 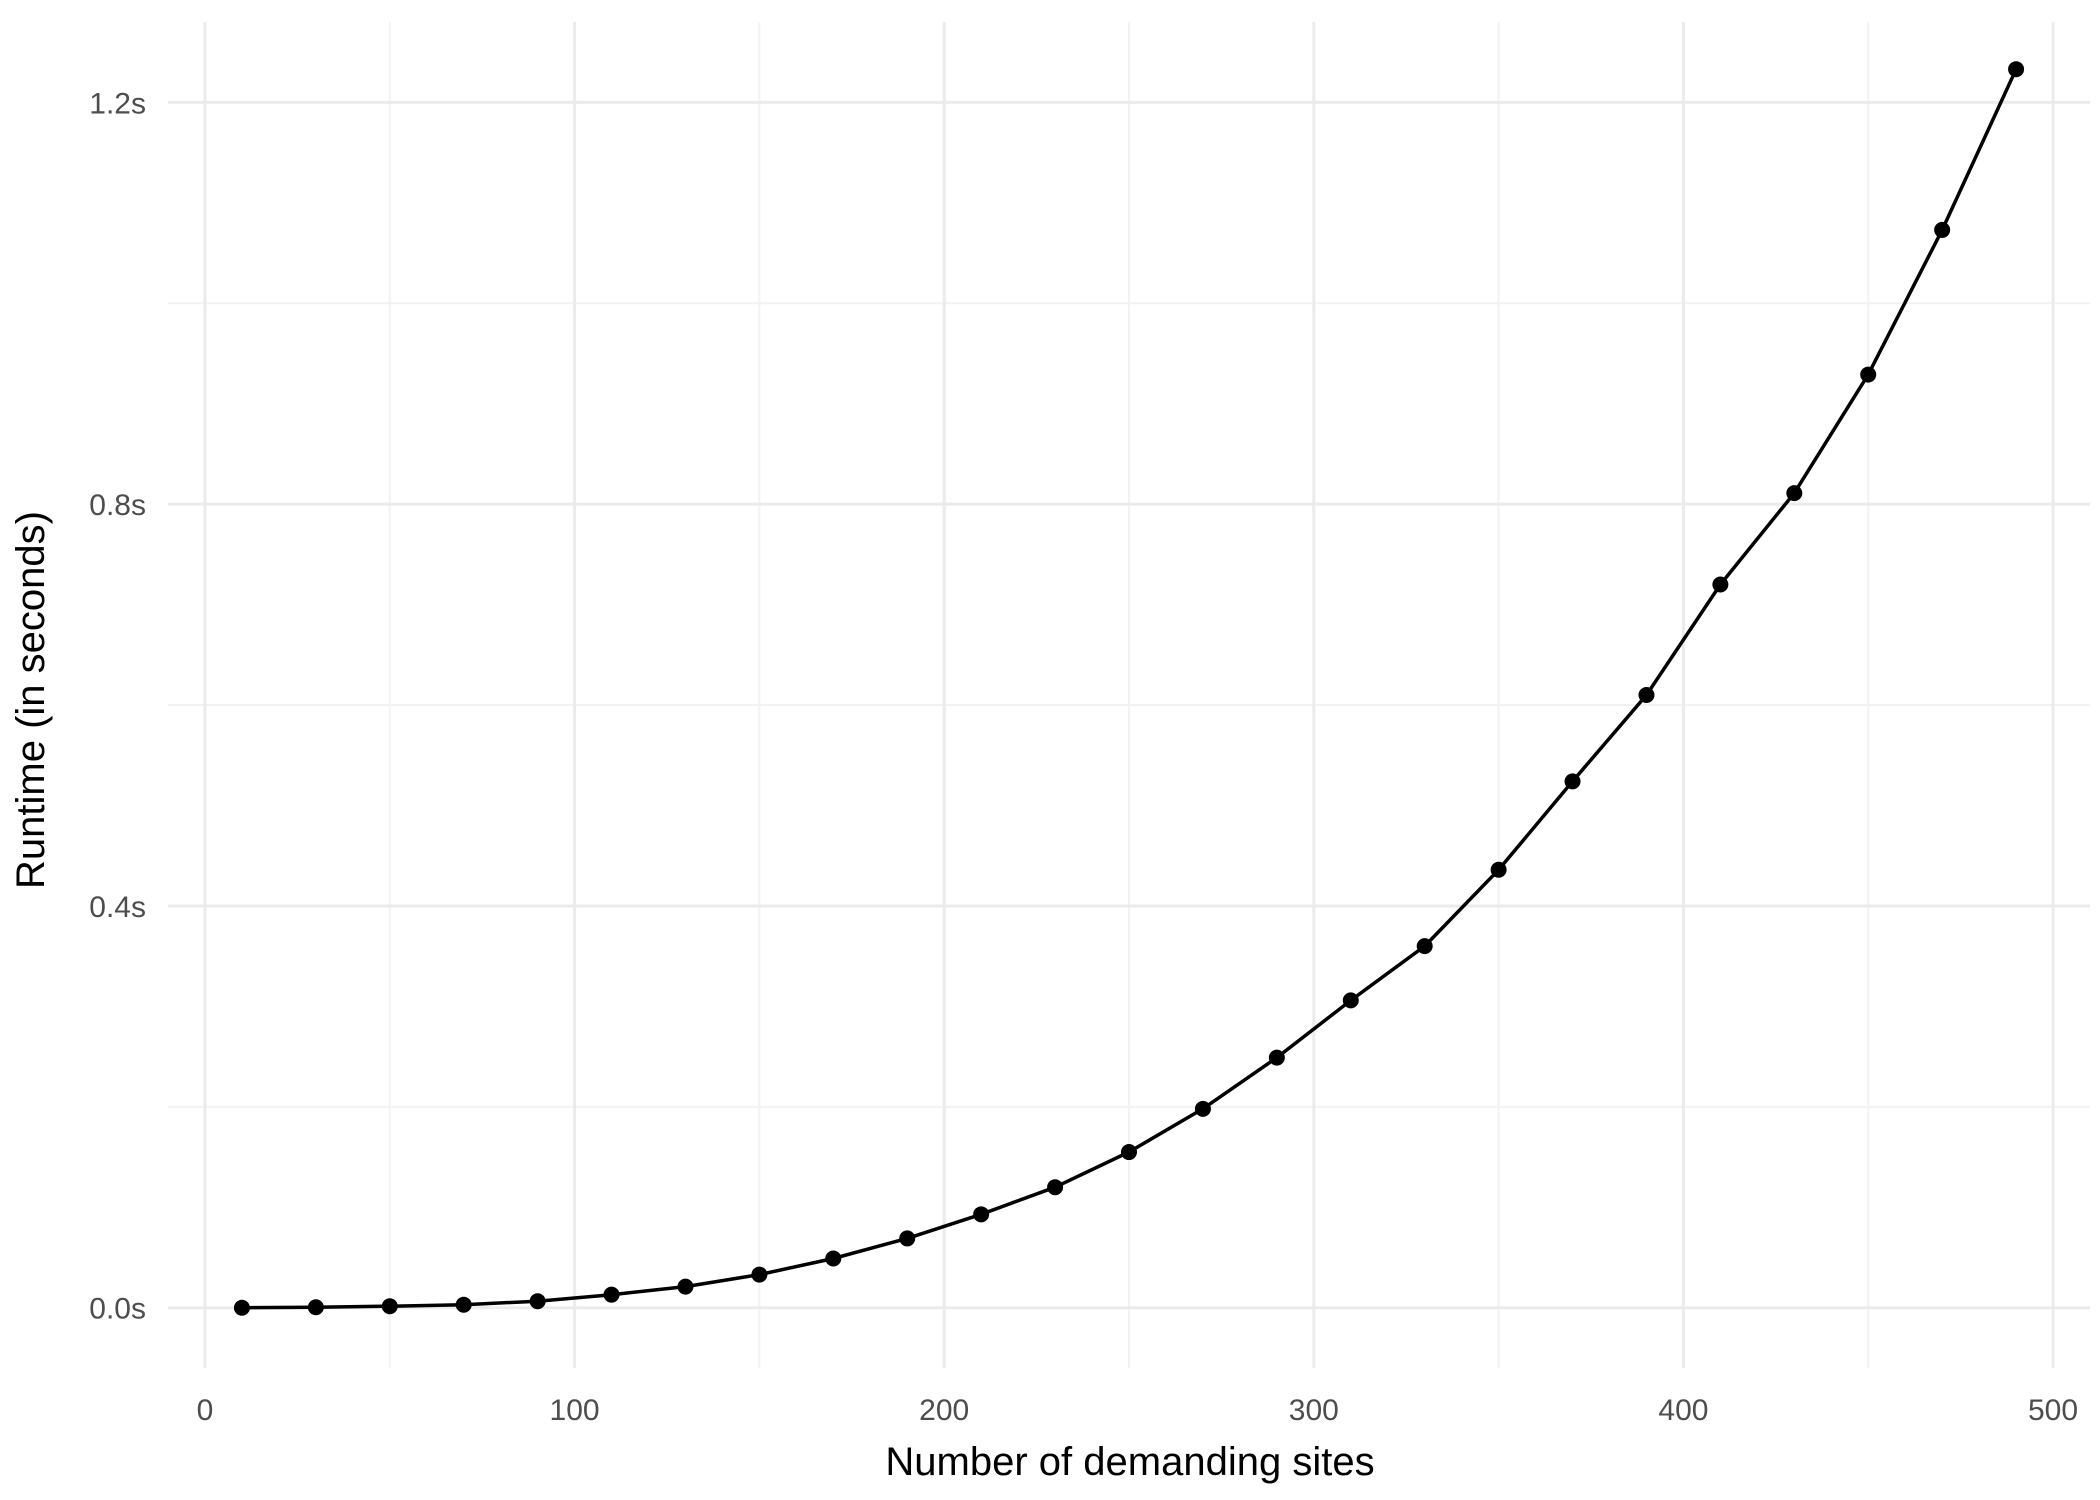 I want to click on x-axis-title: Number of demanding sites, so click(x=1129, y=1462).